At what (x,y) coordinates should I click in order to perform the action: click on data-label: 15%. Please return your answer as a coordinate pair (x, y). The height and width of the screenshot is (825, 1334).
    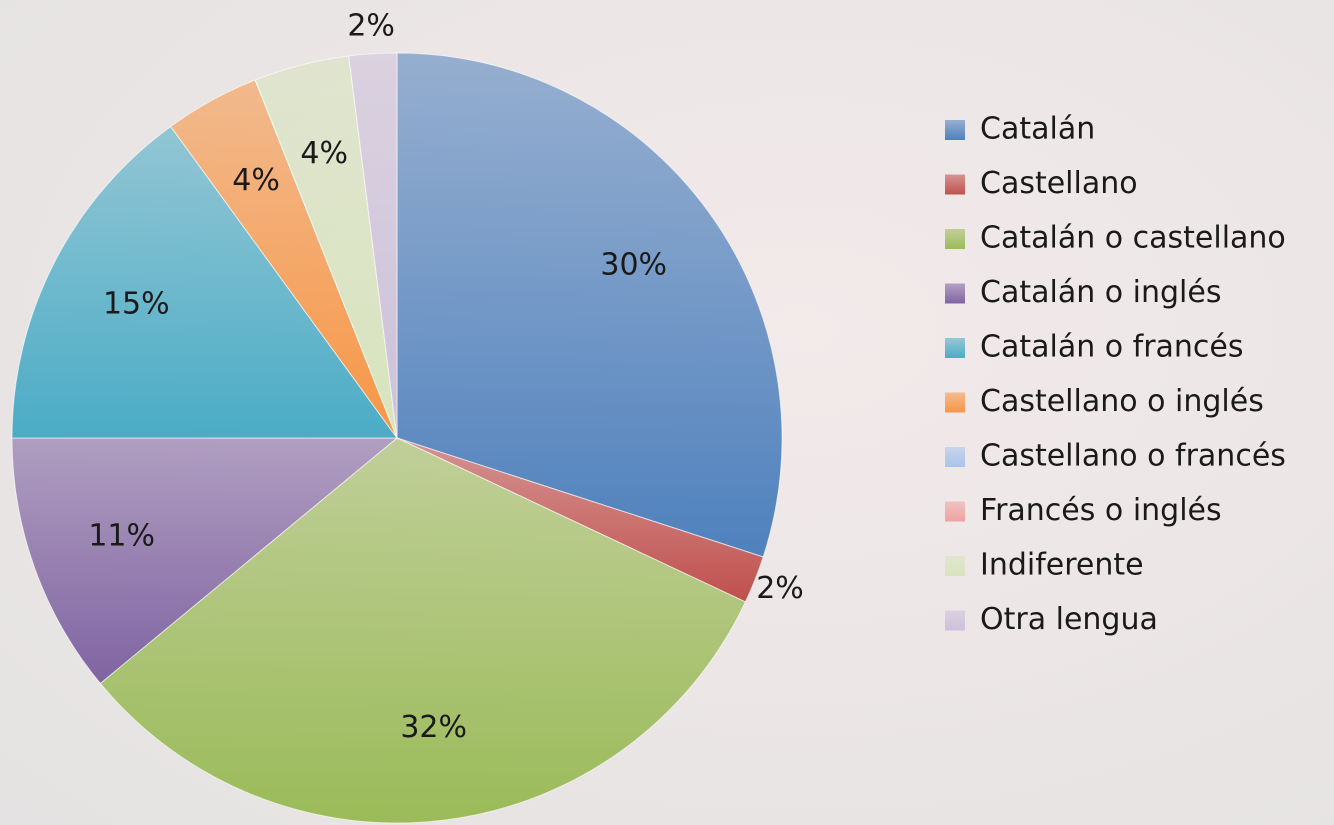
    Looking at the image, I should click on (136, 304).